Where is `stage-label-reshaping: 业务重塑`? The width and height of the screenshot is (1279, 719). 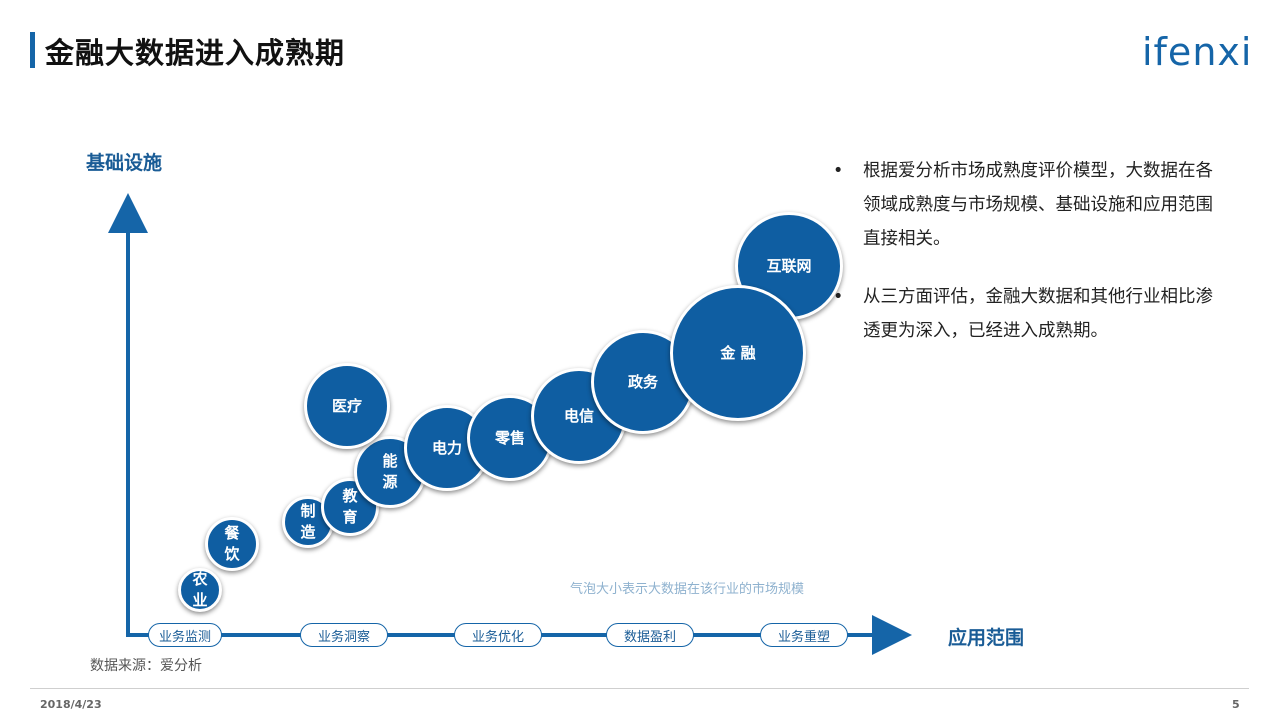
stage-label-reshaping: 业务重塑 is located at coordinates (804, 635).